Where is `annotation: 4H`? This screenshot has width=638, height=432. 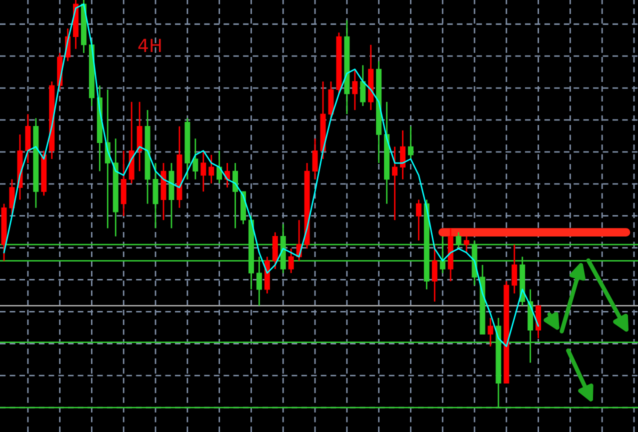
annotation: 4H is located at coordinates (149, 45).